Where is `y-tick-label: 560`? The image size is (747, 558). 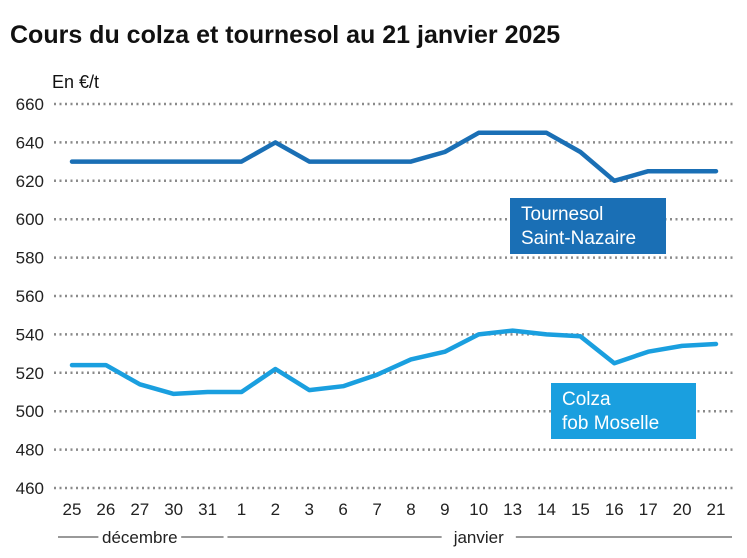
y-tick-label: 560 is located at coordinates (30, 296).